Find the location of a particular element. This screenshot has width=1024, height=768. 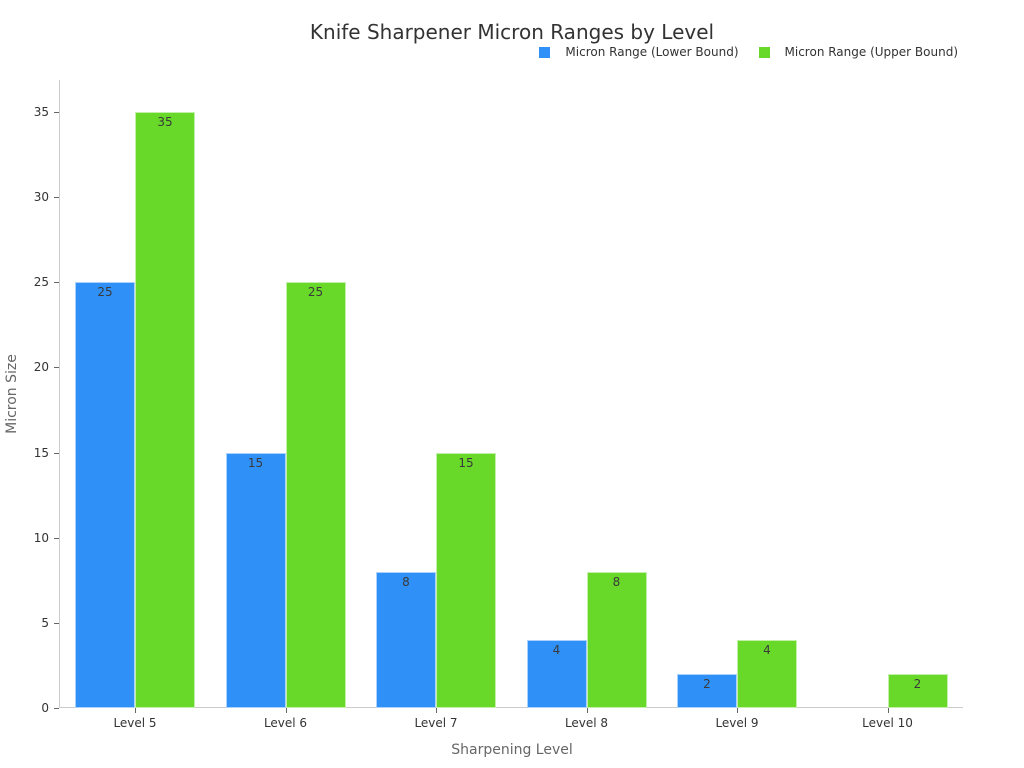

bar-lower-level-9: 2 is located at coordinates (707, 690).